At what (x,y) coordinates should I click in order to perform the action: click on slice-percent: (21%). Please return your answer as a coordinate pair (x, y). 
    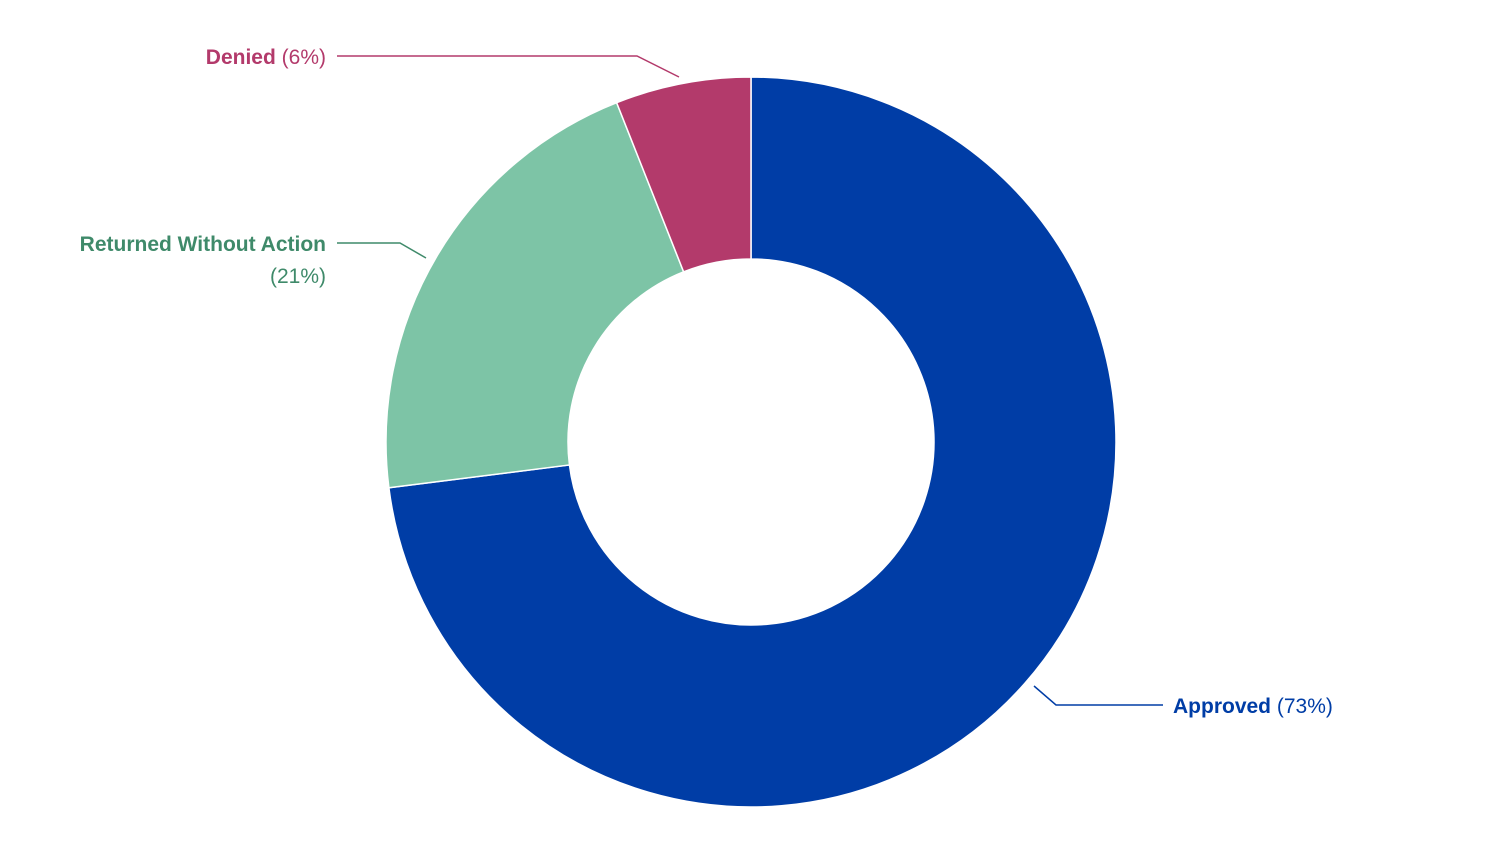
    Looking at the image, I should click on (298, 276).